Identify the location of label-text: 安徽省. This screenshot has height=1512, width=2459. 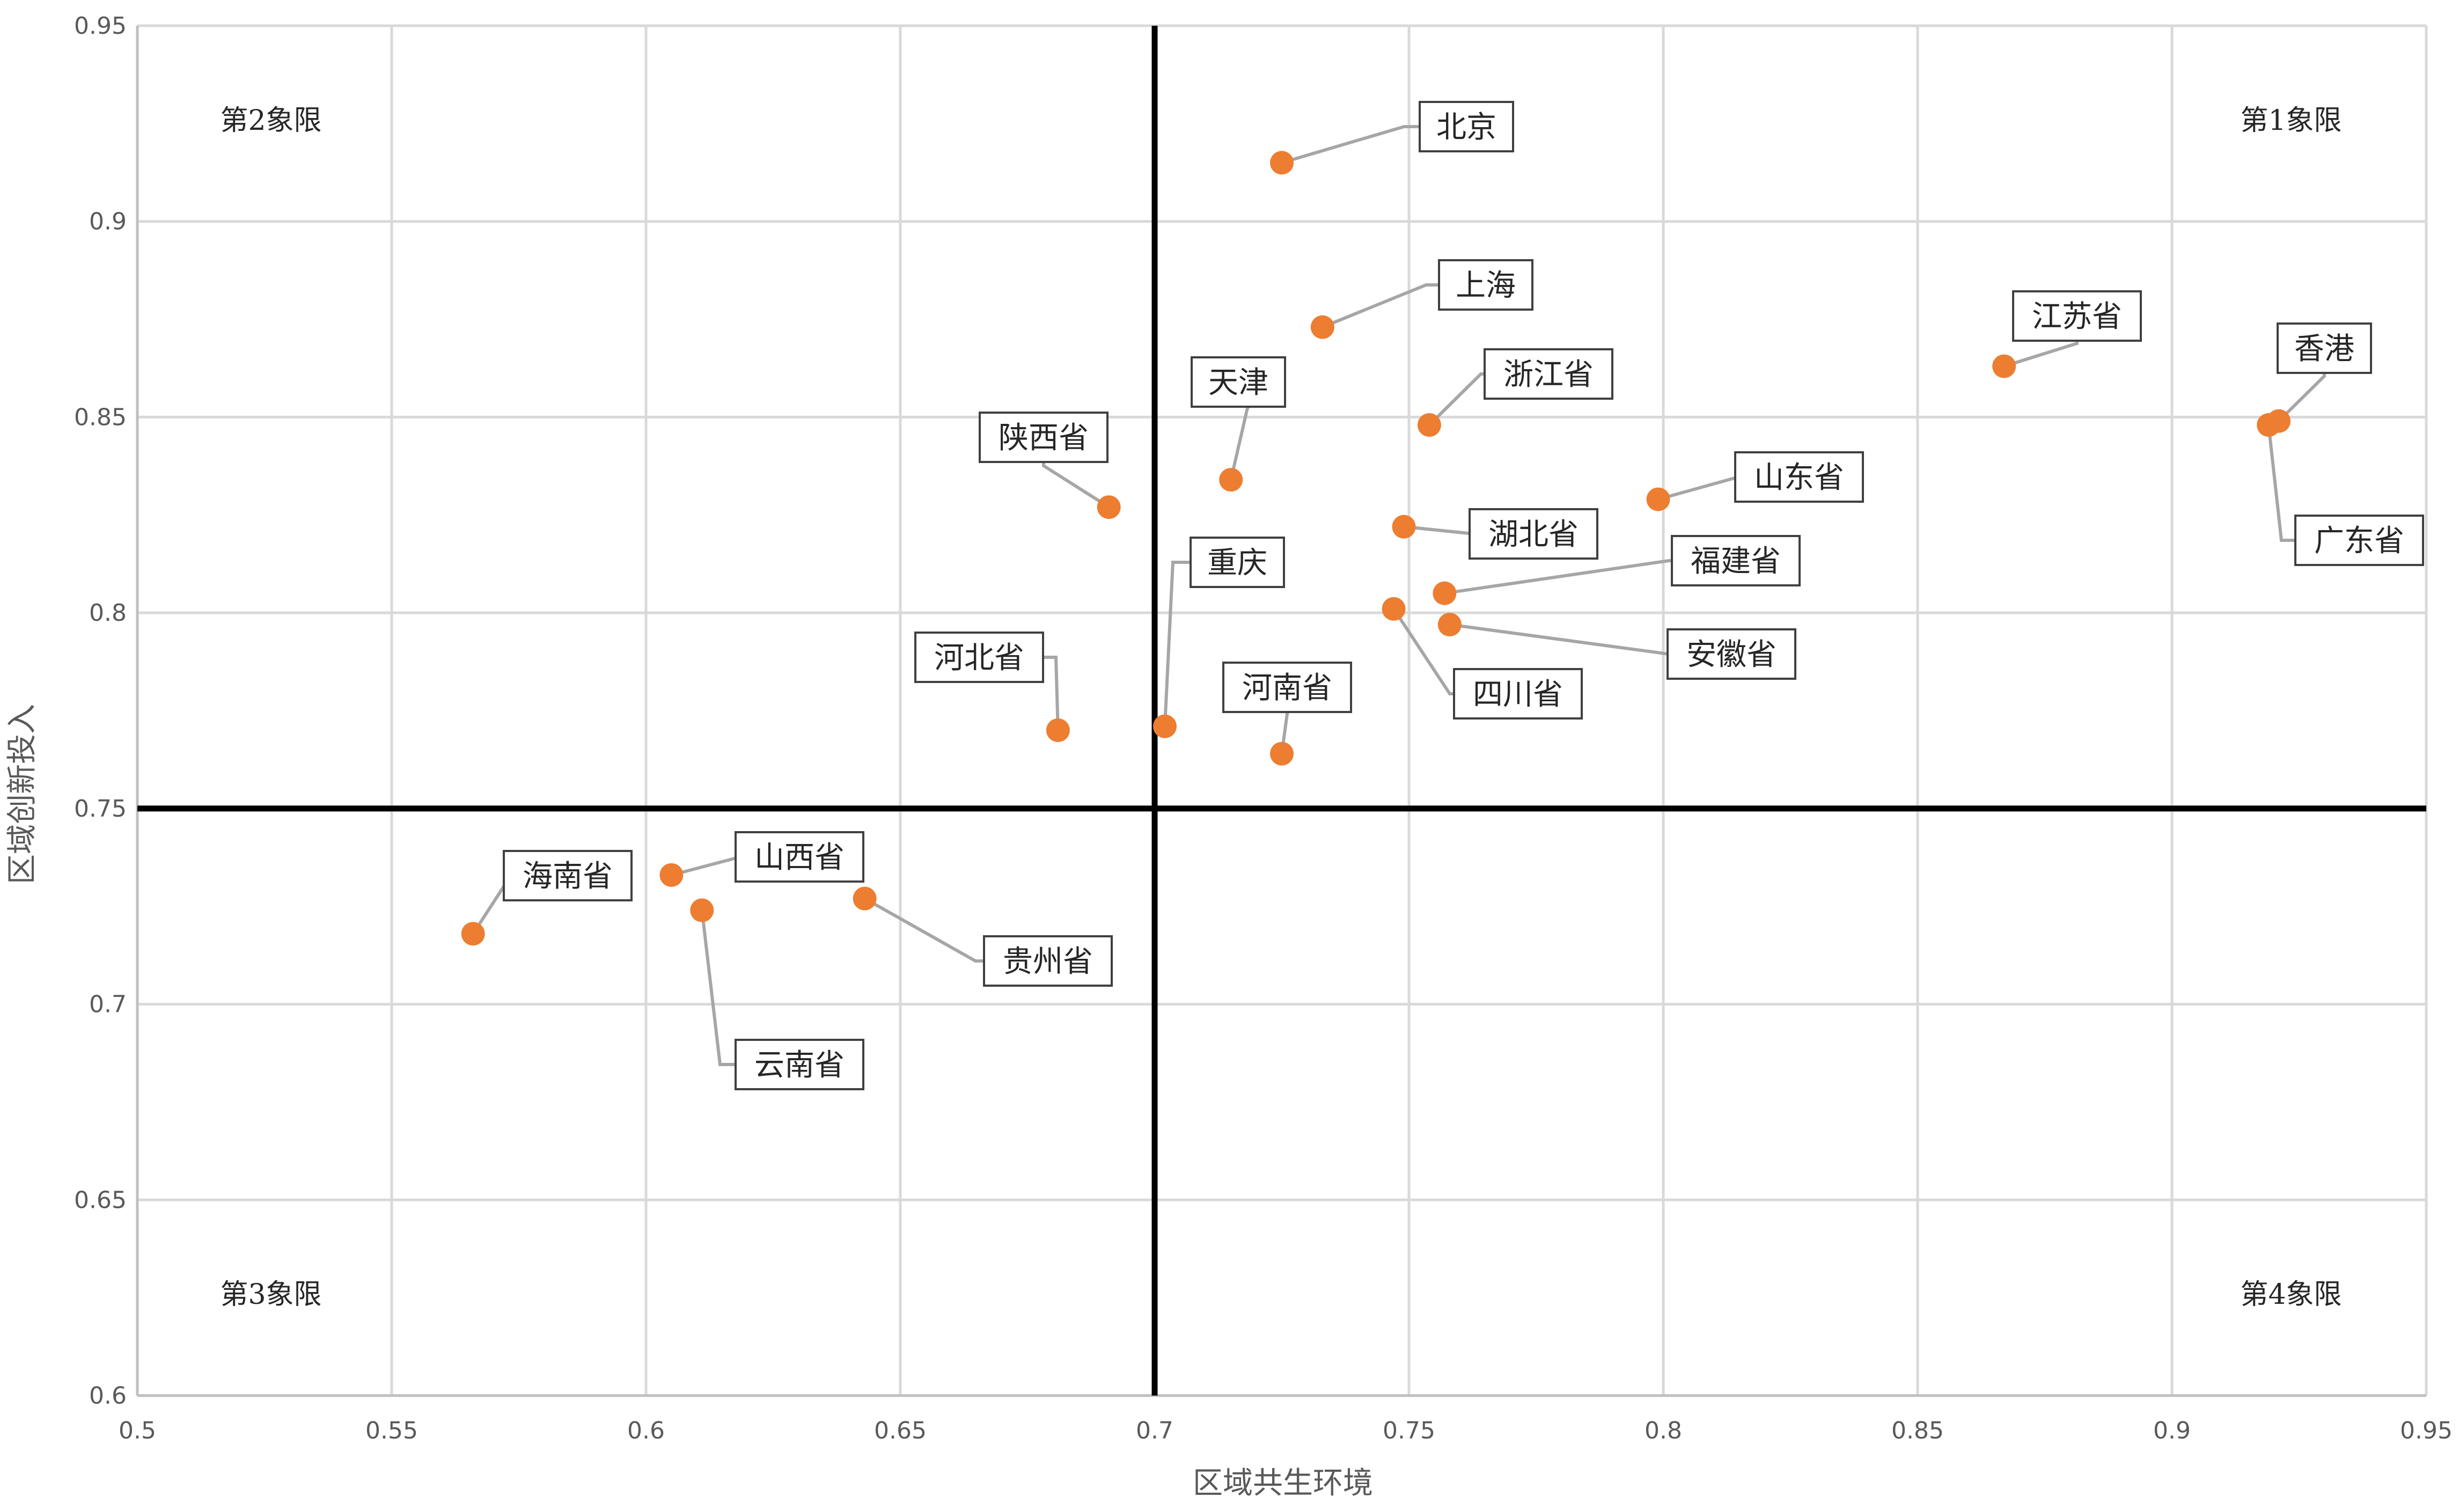
(1731, 654).